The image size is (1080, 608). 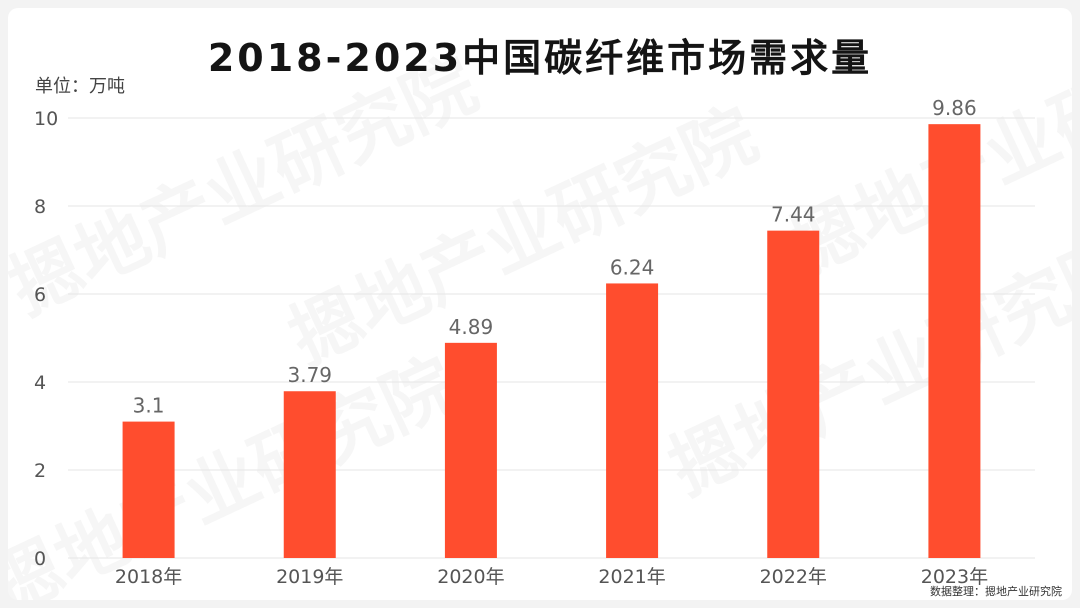 I want to click on y-tick-label: 10, so click(x=46, y=119).